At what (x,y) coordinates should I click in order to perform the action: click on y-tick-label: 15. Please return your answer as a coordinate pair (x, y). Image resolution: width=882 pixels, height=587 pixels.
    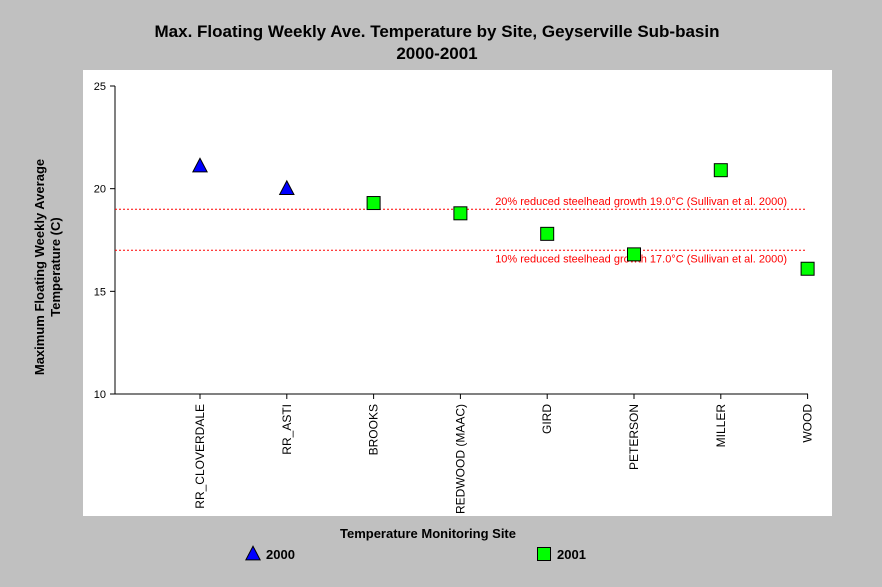
    Looking at the image, I should click on (100, 292).